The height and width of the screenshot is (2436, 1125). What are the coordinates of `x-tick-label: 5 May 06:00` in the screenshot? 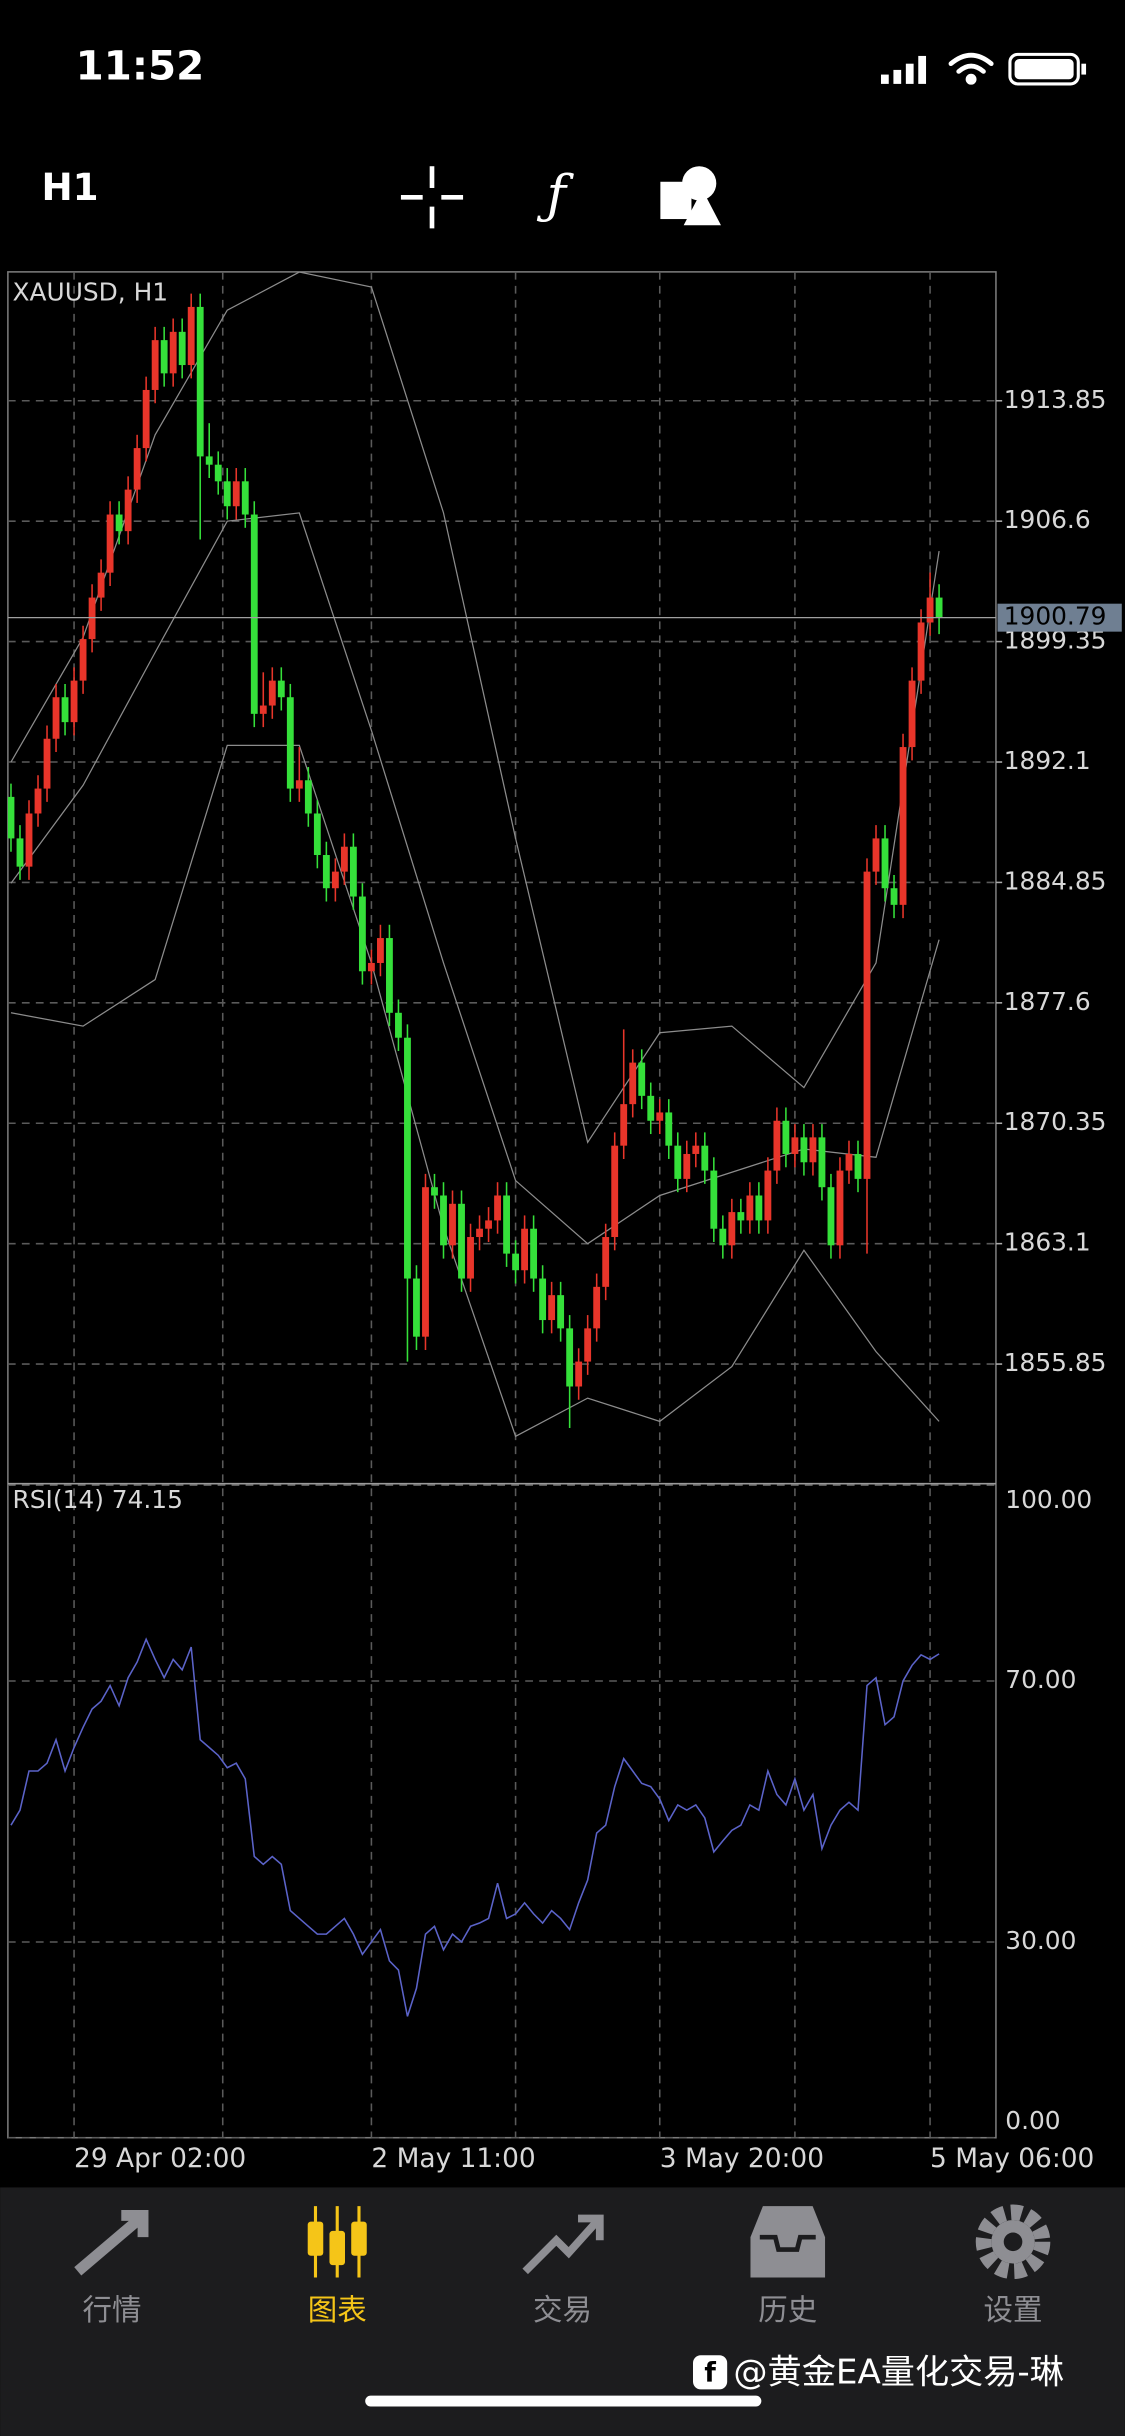 It's located at (1012, 2158).